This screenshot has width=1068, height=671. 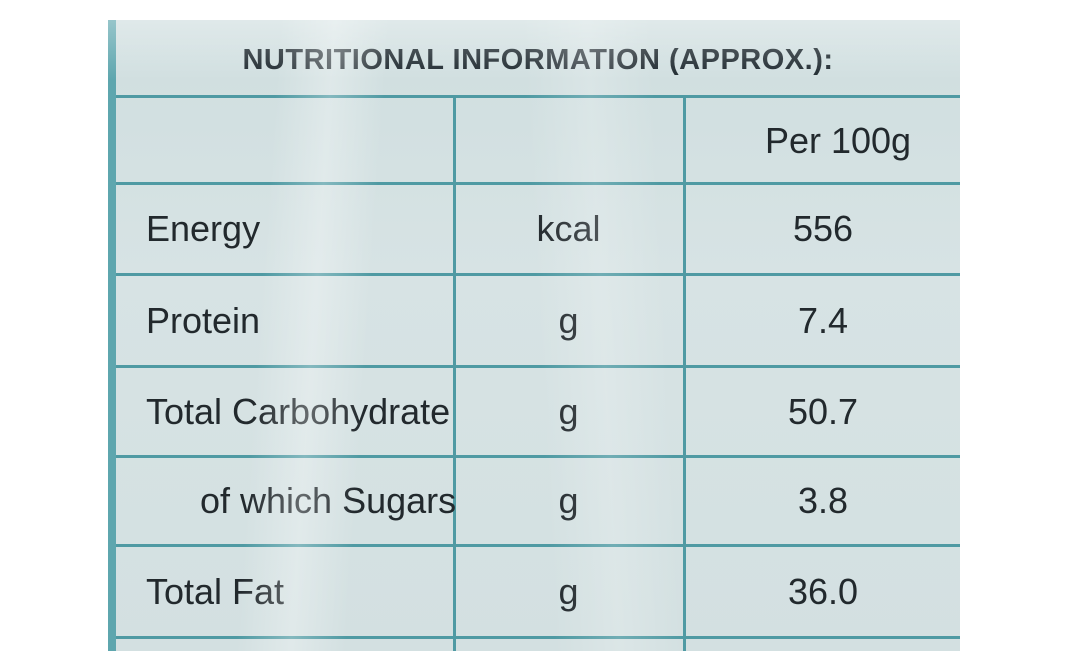 I want to click on row-unit-sugars: g, so click(x=568, y=500).